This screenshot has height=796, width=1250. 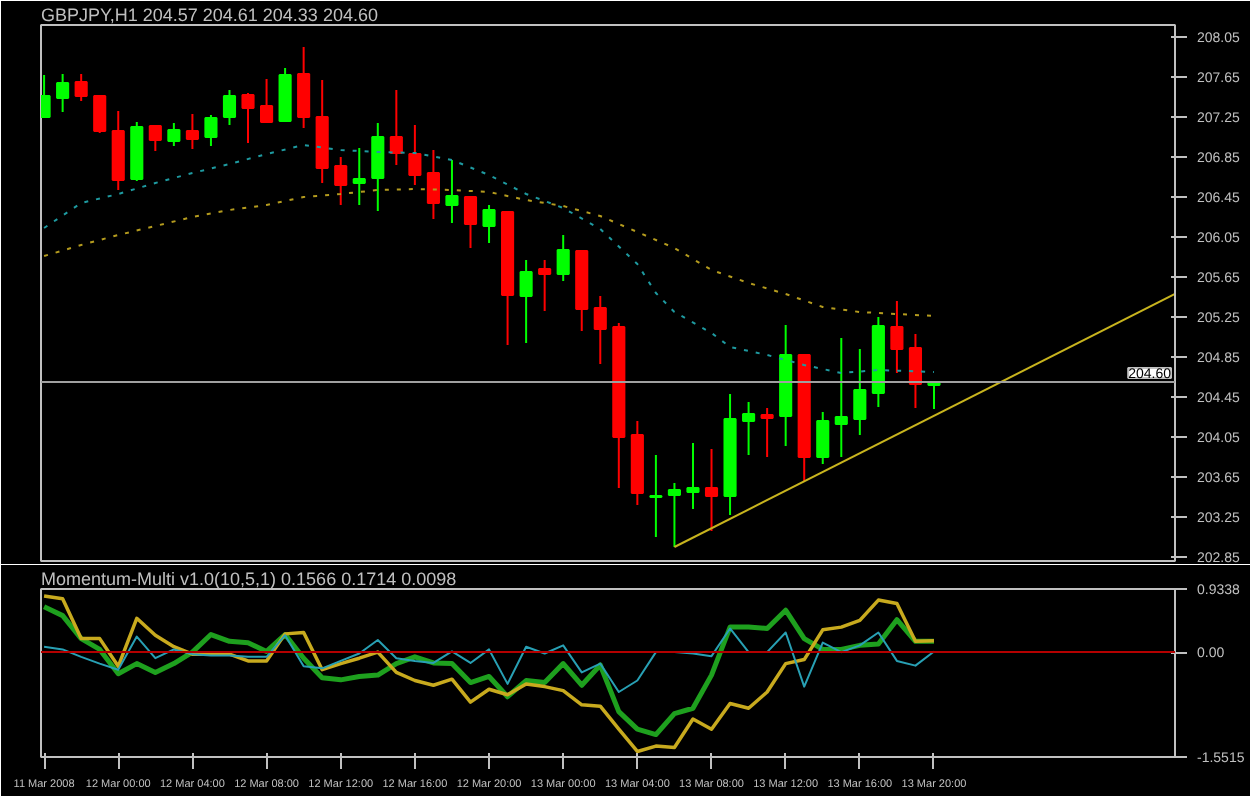 What do you see at coordinates (209, 15) in the screenshot?
I see `chart-title: GBPJPY,H1 204.57 204.61 204.33 204.60` at bounding box center [209, 15].